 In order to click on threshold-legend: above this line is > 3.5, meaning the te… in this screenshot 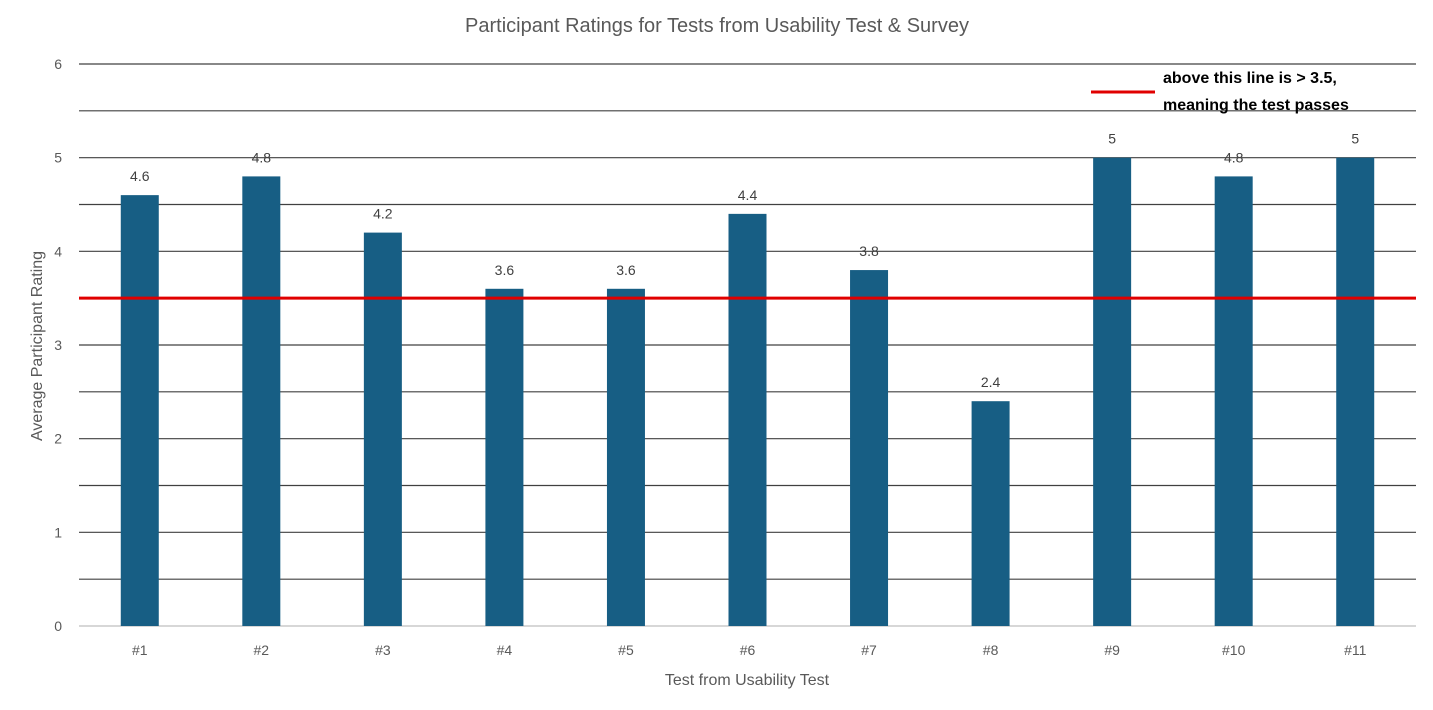, I will do `click(1220, 92)`.